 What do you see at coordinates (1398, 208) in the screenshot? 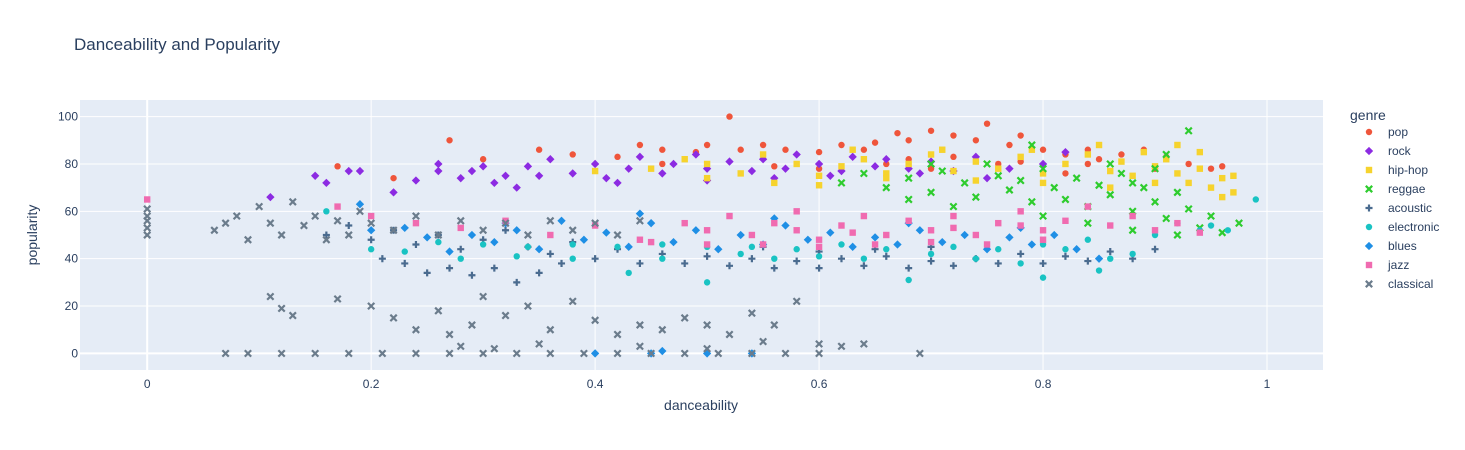
I see `legend-item-acoustic: acoustic` at bounding box center [1398, 208].